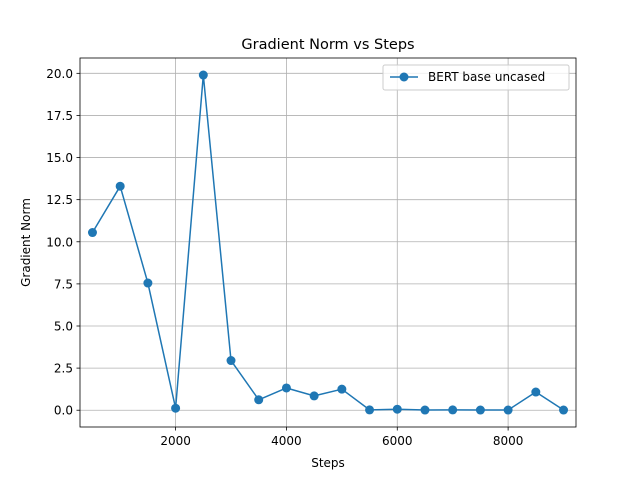  What do you see at coordinates (59, 74) in the screenshot?
I see `y-tick-label: 20.0` at bounding box center [59, 74].